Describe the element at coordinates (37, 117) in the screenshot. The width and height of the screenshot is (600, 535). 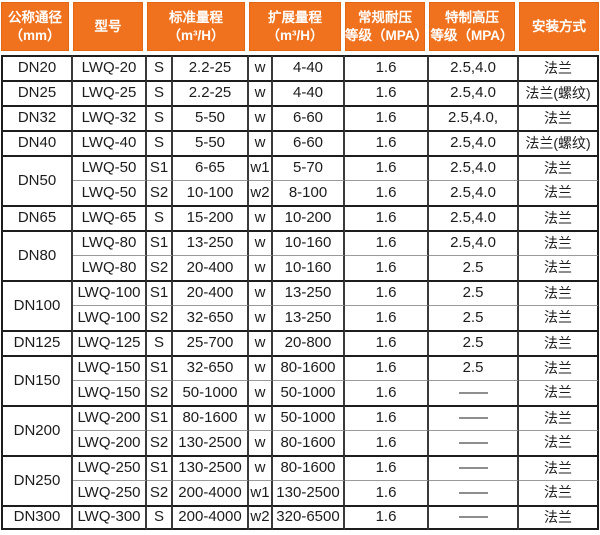
I see `cell-nominal-diameter: DN32` at that location.